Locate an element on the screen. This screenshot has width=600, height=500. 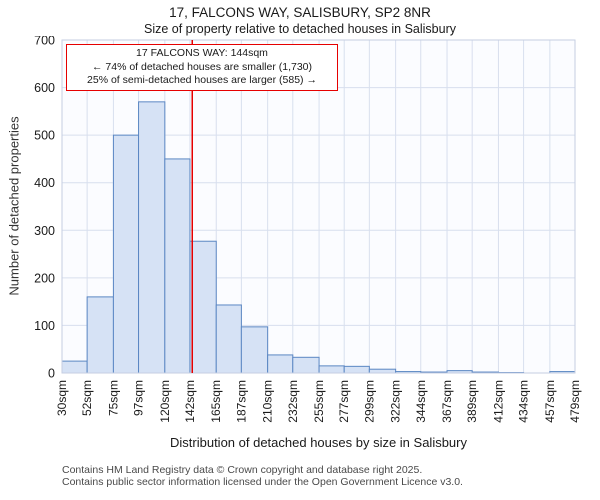
x-tick-label: 344sqm is located at coordinates (421, 401).